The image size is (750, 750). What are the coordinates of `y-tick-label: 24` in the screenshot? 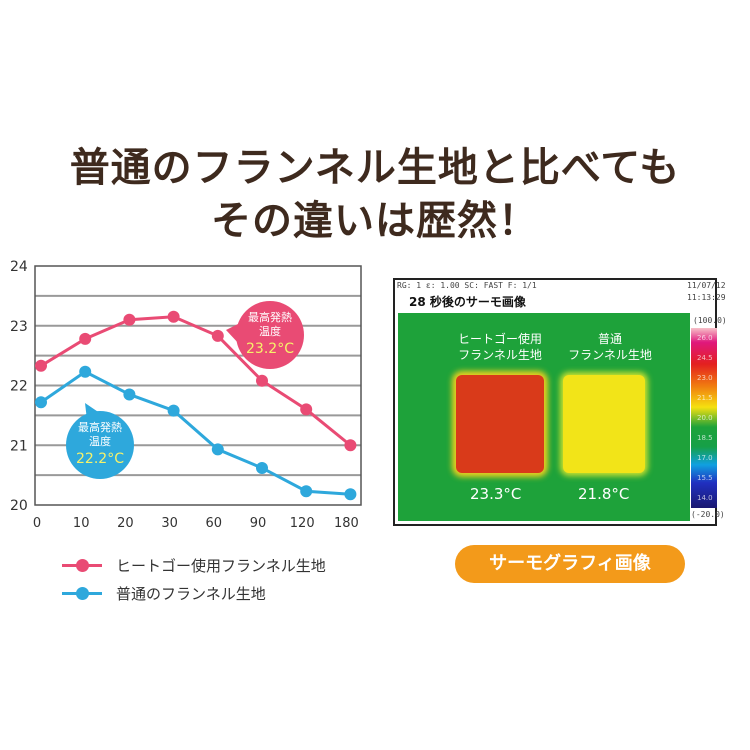 It's located at (19, 267).